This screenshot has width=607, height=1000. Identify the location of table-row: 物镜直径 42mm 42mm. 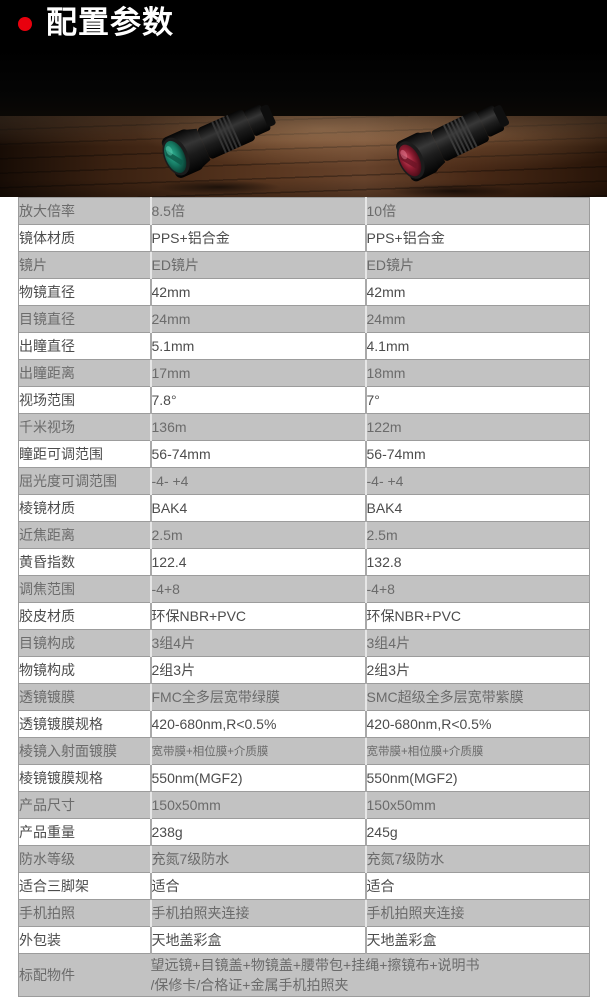
(304, 292).